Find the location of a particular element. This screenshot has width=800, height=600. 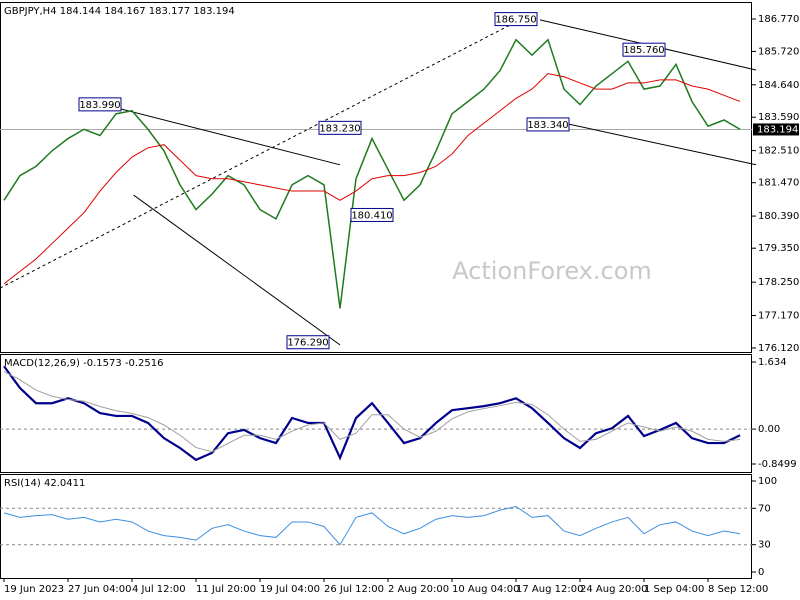

y-tick-label: 70 is located at coordinates (764, 508).